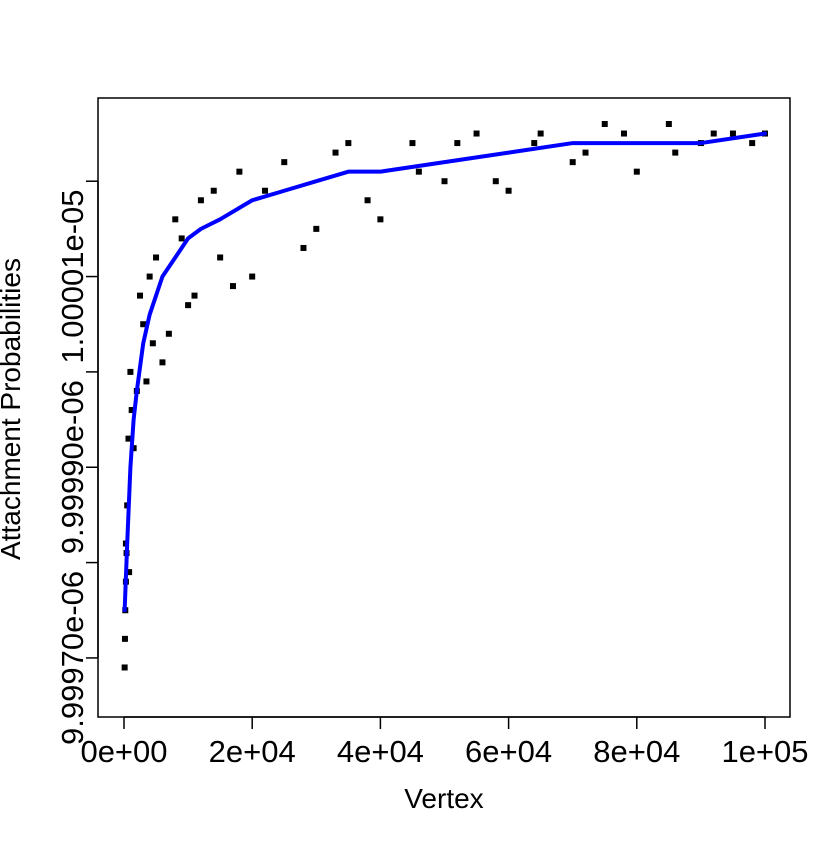  What do you see at coordinates (444, 742) in the screenshot?
I see `x-axis: 0e+00 2e+04 4e+04 6e+04 8e+04 1e+05` at bounding box center [444, 742].